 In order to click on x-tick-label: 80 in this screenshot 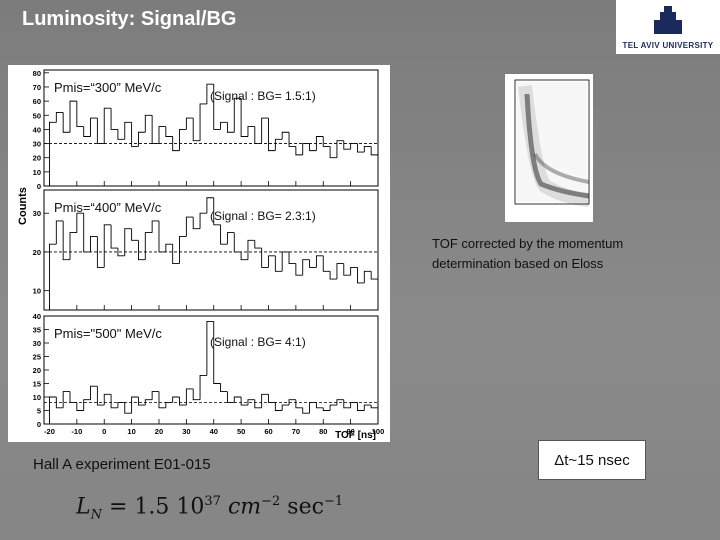, I will do `click(323, 431)`.